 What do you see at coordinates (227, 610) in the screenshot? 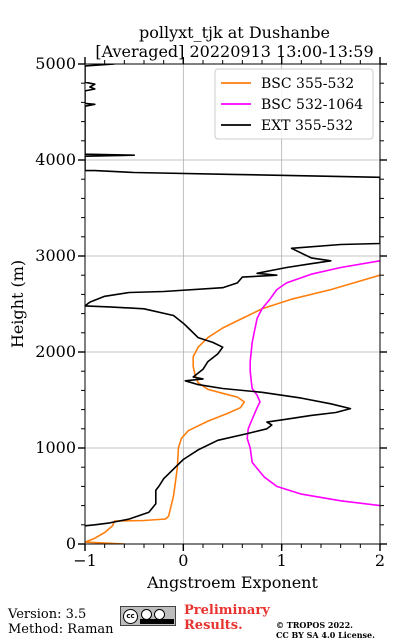
I see `preliminary-line1: Preliminary` at bounding box center [227, 610].